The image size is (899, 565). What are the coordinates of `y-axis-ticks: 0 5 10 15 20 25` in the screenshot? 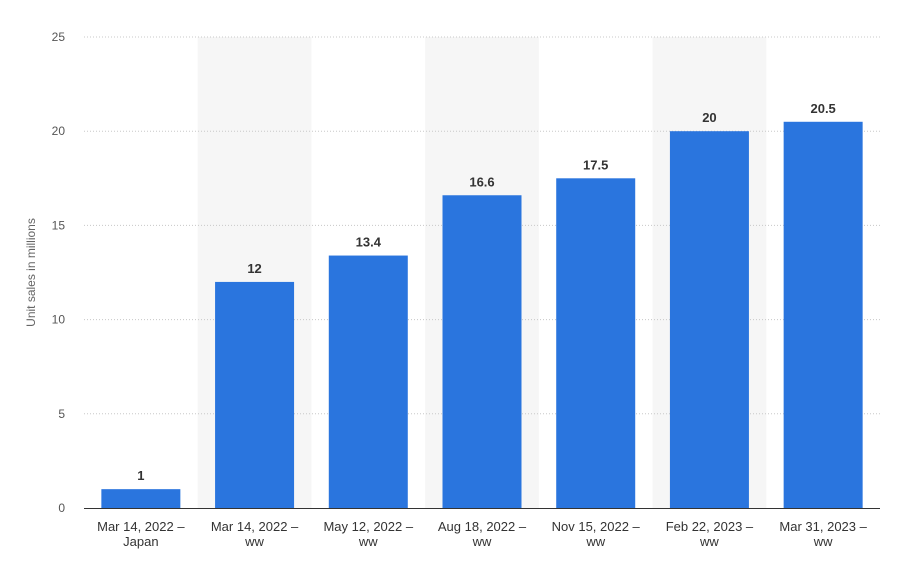 It's located at (59, 272).